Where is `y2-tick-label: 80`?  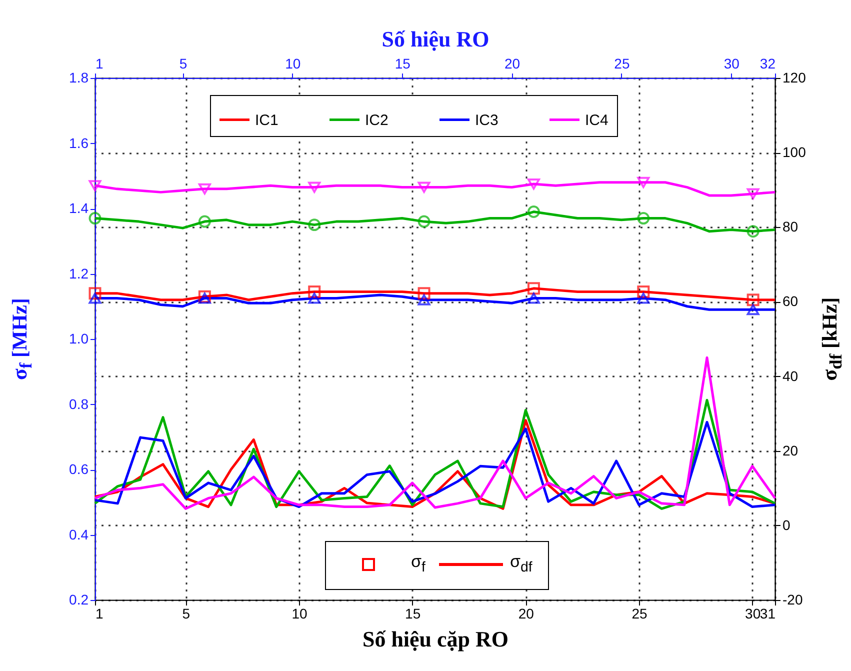
y2-tick-label: 80 is located at coordinates (790, 226).